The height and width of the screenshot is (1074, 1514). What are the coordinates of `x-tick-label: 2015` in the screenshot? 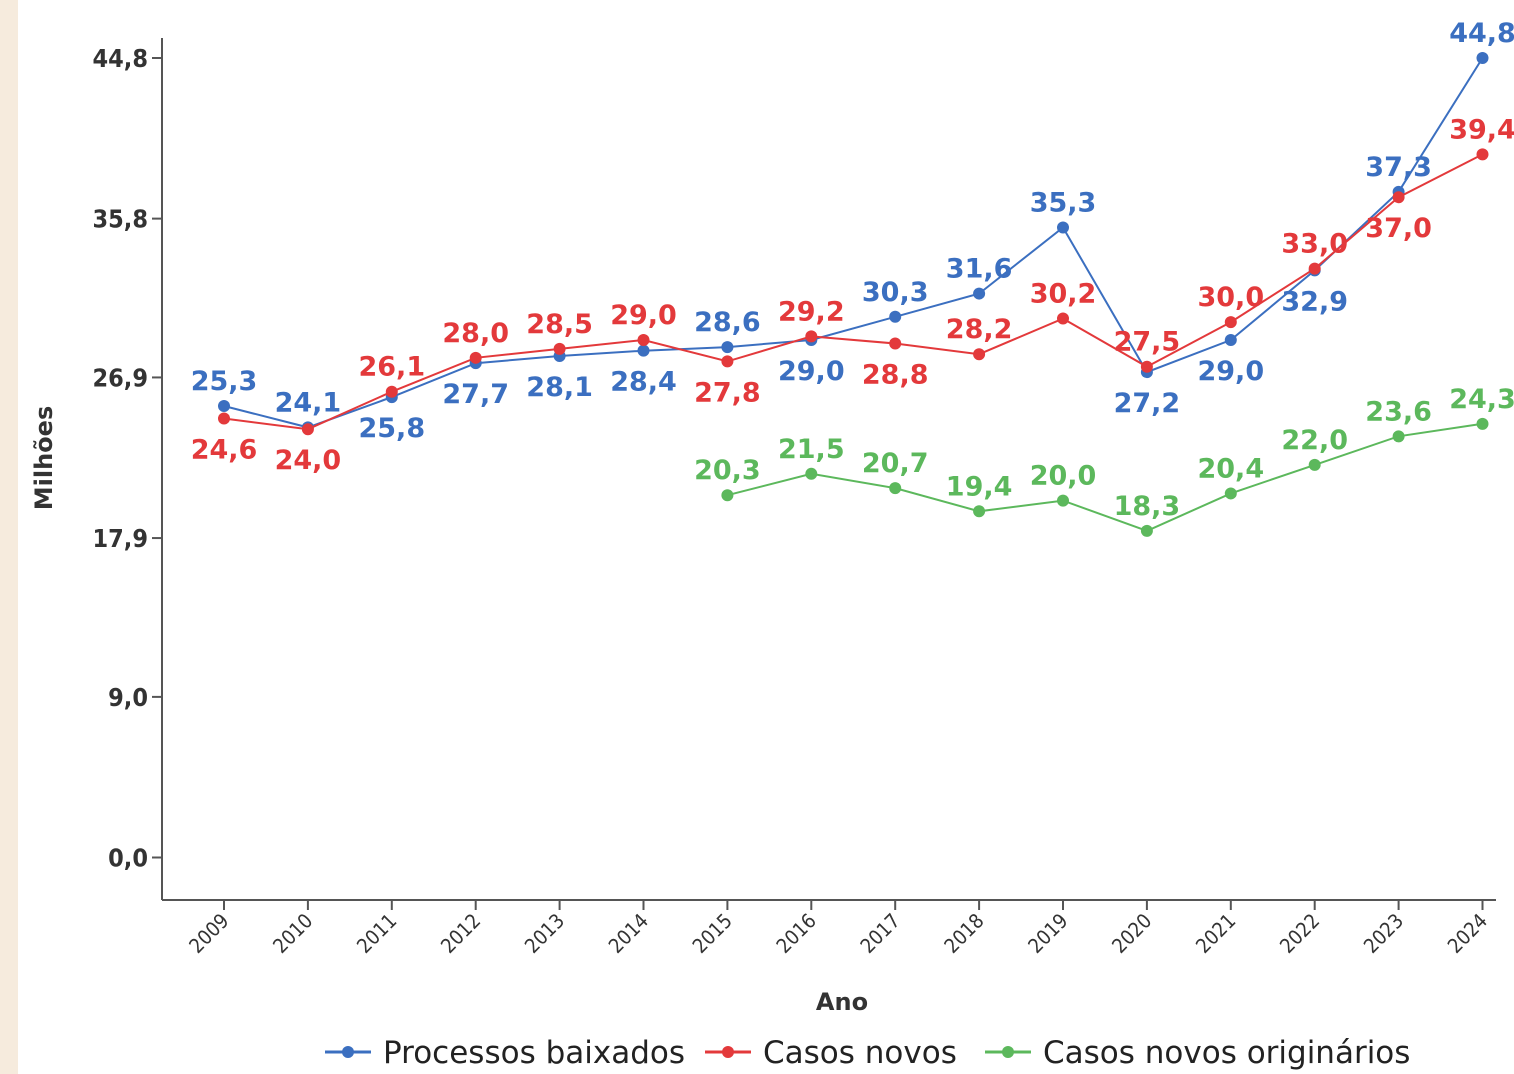 It's located at (712, 933).